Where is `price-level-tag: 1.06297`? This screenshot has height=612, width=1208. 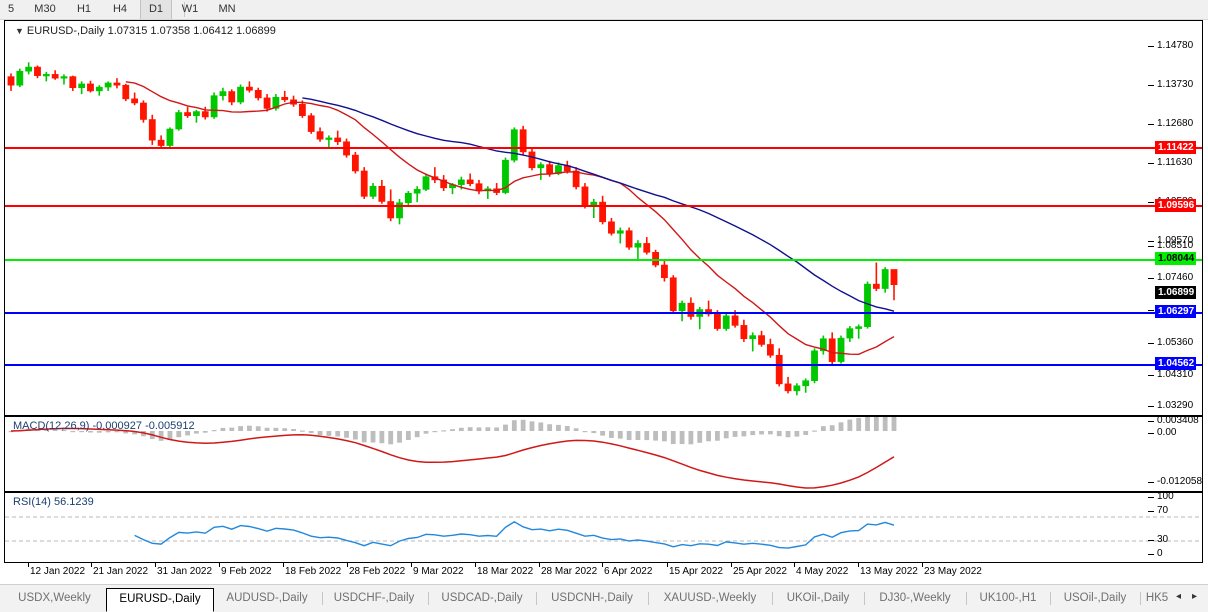
price-level-tag: 1.06297 is located at coordinates (1176, 311).